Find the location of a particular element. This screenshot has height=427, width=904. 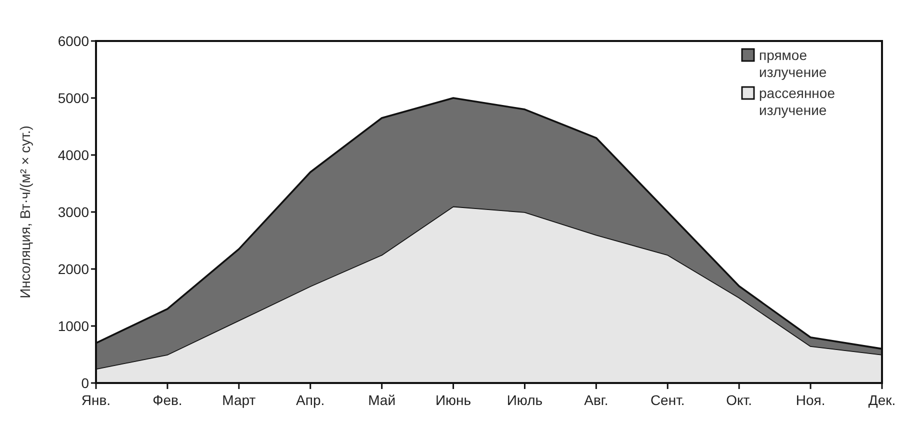

x-tick-label: Ноя. is located at coordinates (811, 400).